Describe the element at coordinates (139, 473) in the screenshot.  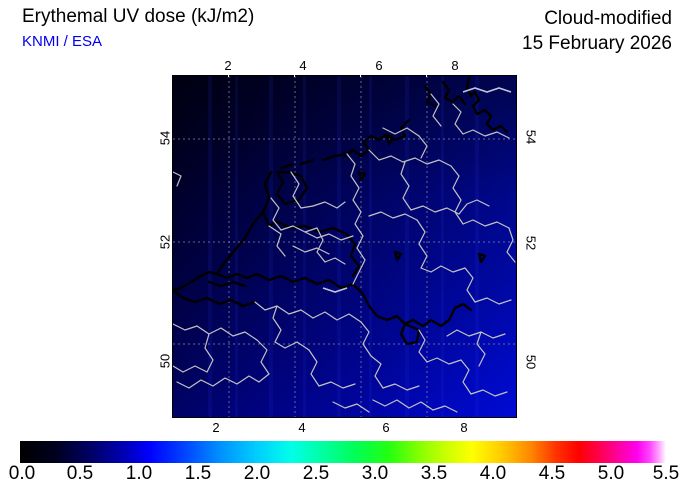
I see `colorbar-tick-2: 1.0` at that location.